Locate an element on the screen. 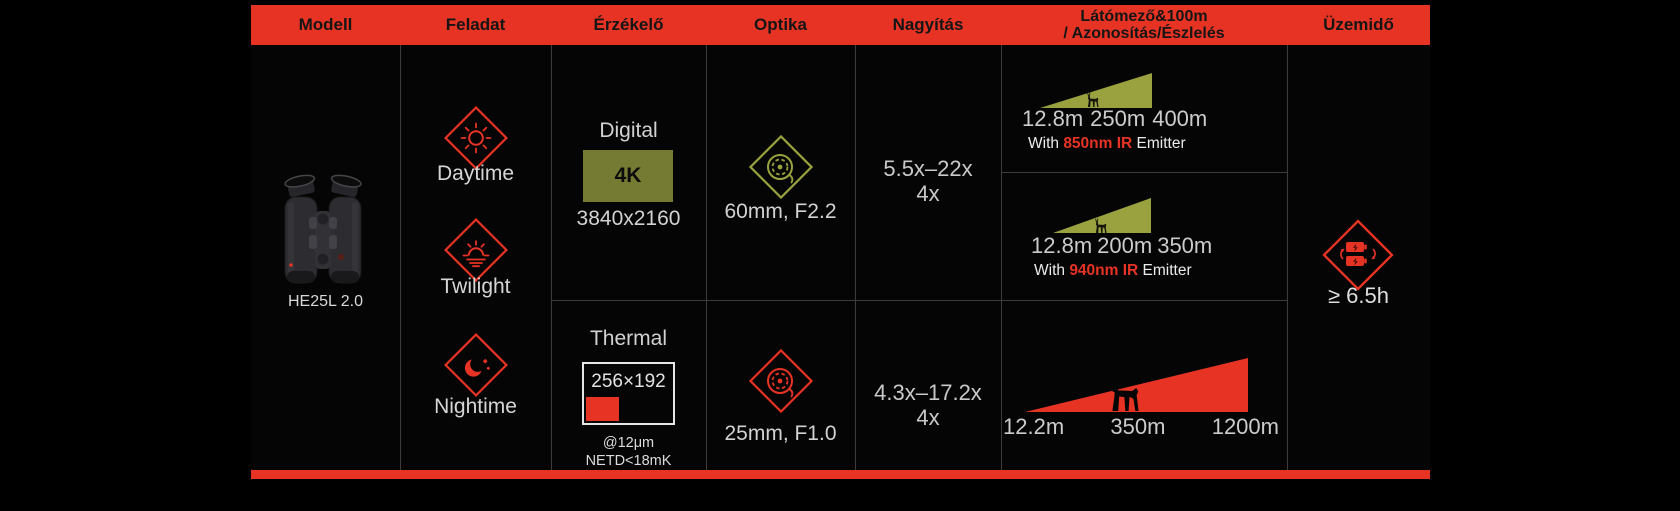  battery-swap-icon is located at coordinates (1358, 255).